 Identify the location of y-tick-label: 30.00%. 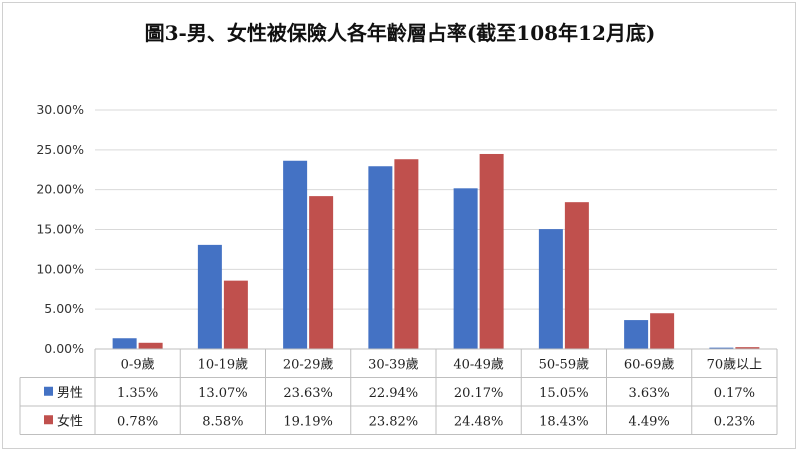
(60, 109).